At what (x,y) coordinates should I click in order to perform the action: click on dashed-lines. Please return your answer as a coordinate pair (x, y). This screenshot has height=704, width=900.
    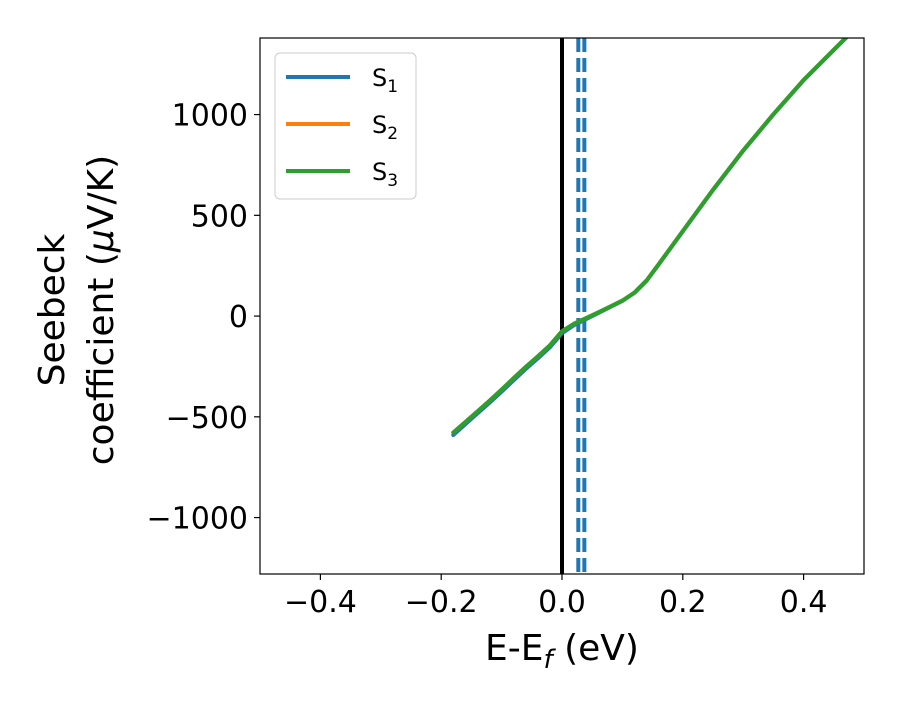
    Looking at the image, I should click on (581, 306).